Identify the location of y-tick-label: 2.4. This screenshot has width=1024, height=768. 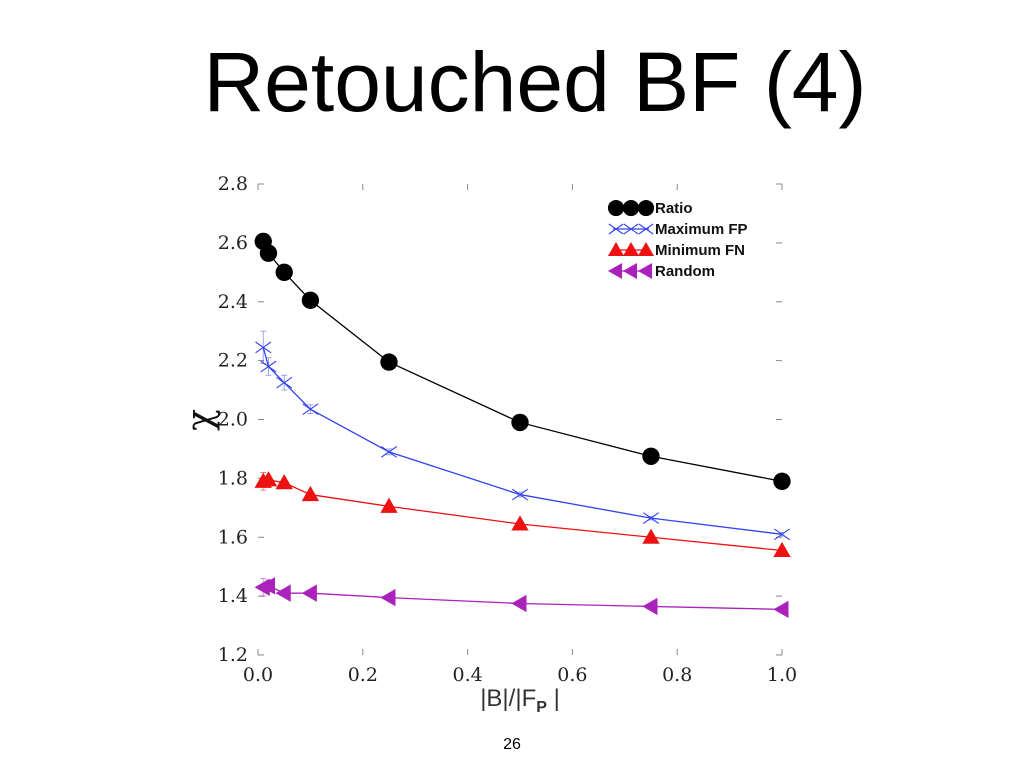
(233, 302).